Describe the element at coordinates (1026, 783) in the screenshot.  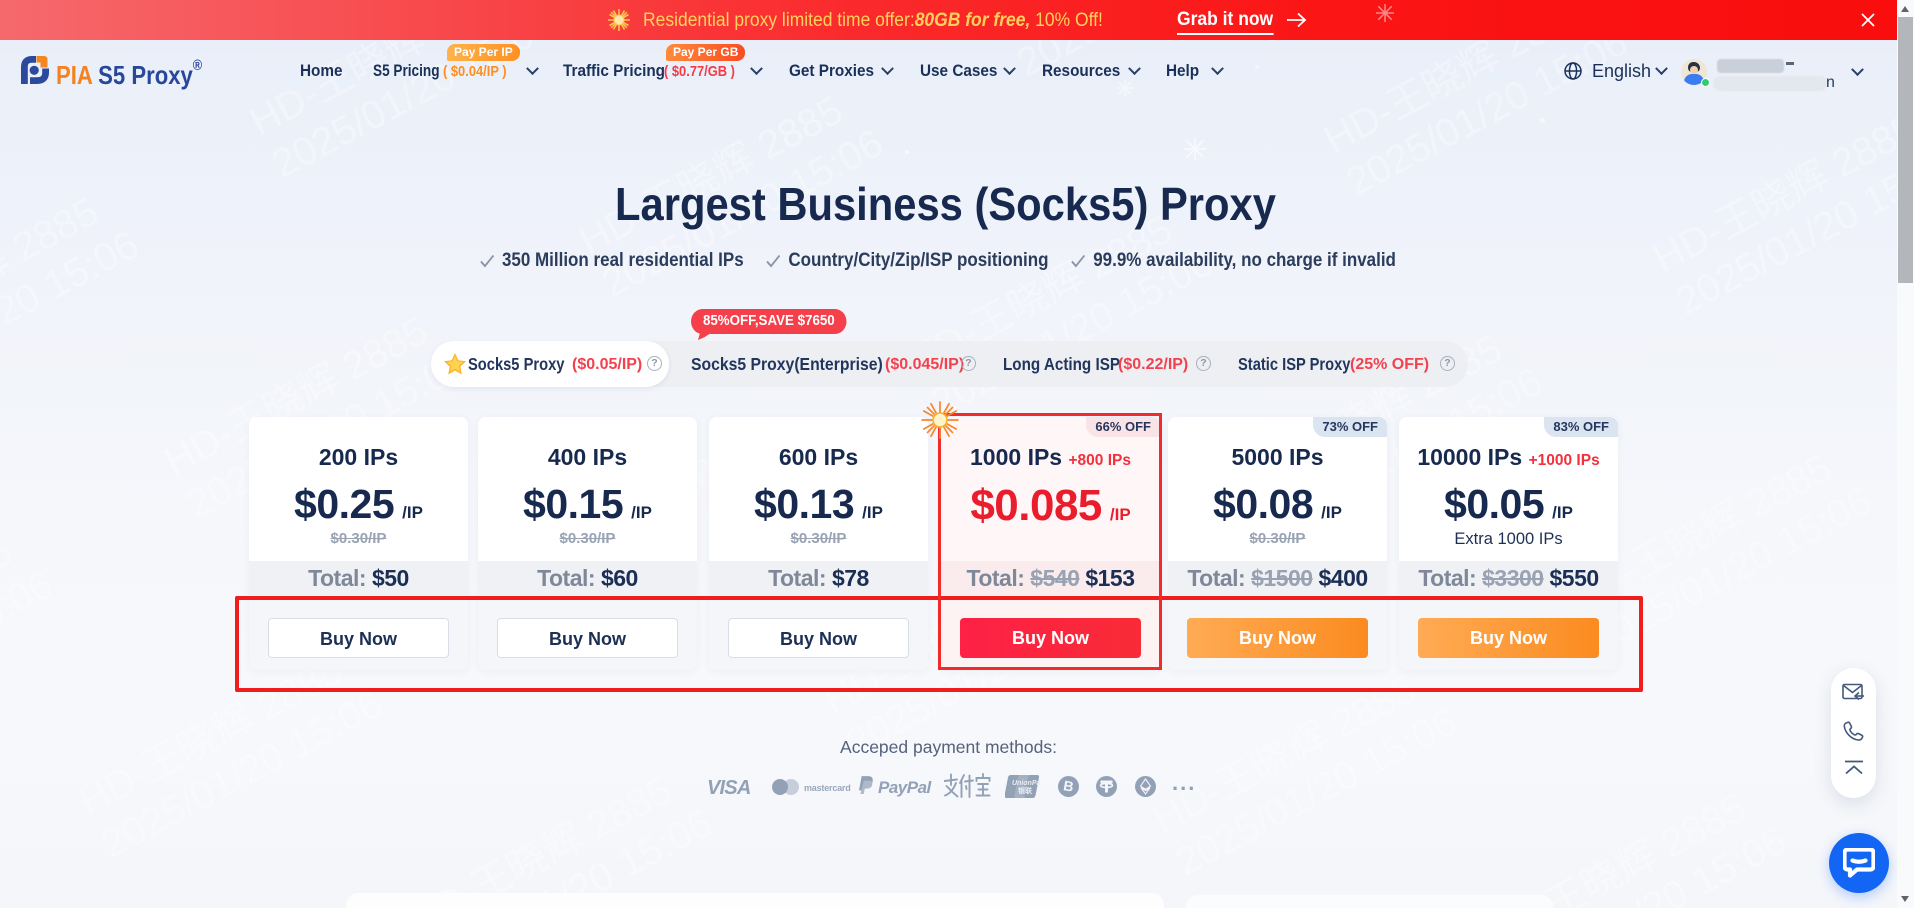
I see `svg-text: UnionPay` at that location.